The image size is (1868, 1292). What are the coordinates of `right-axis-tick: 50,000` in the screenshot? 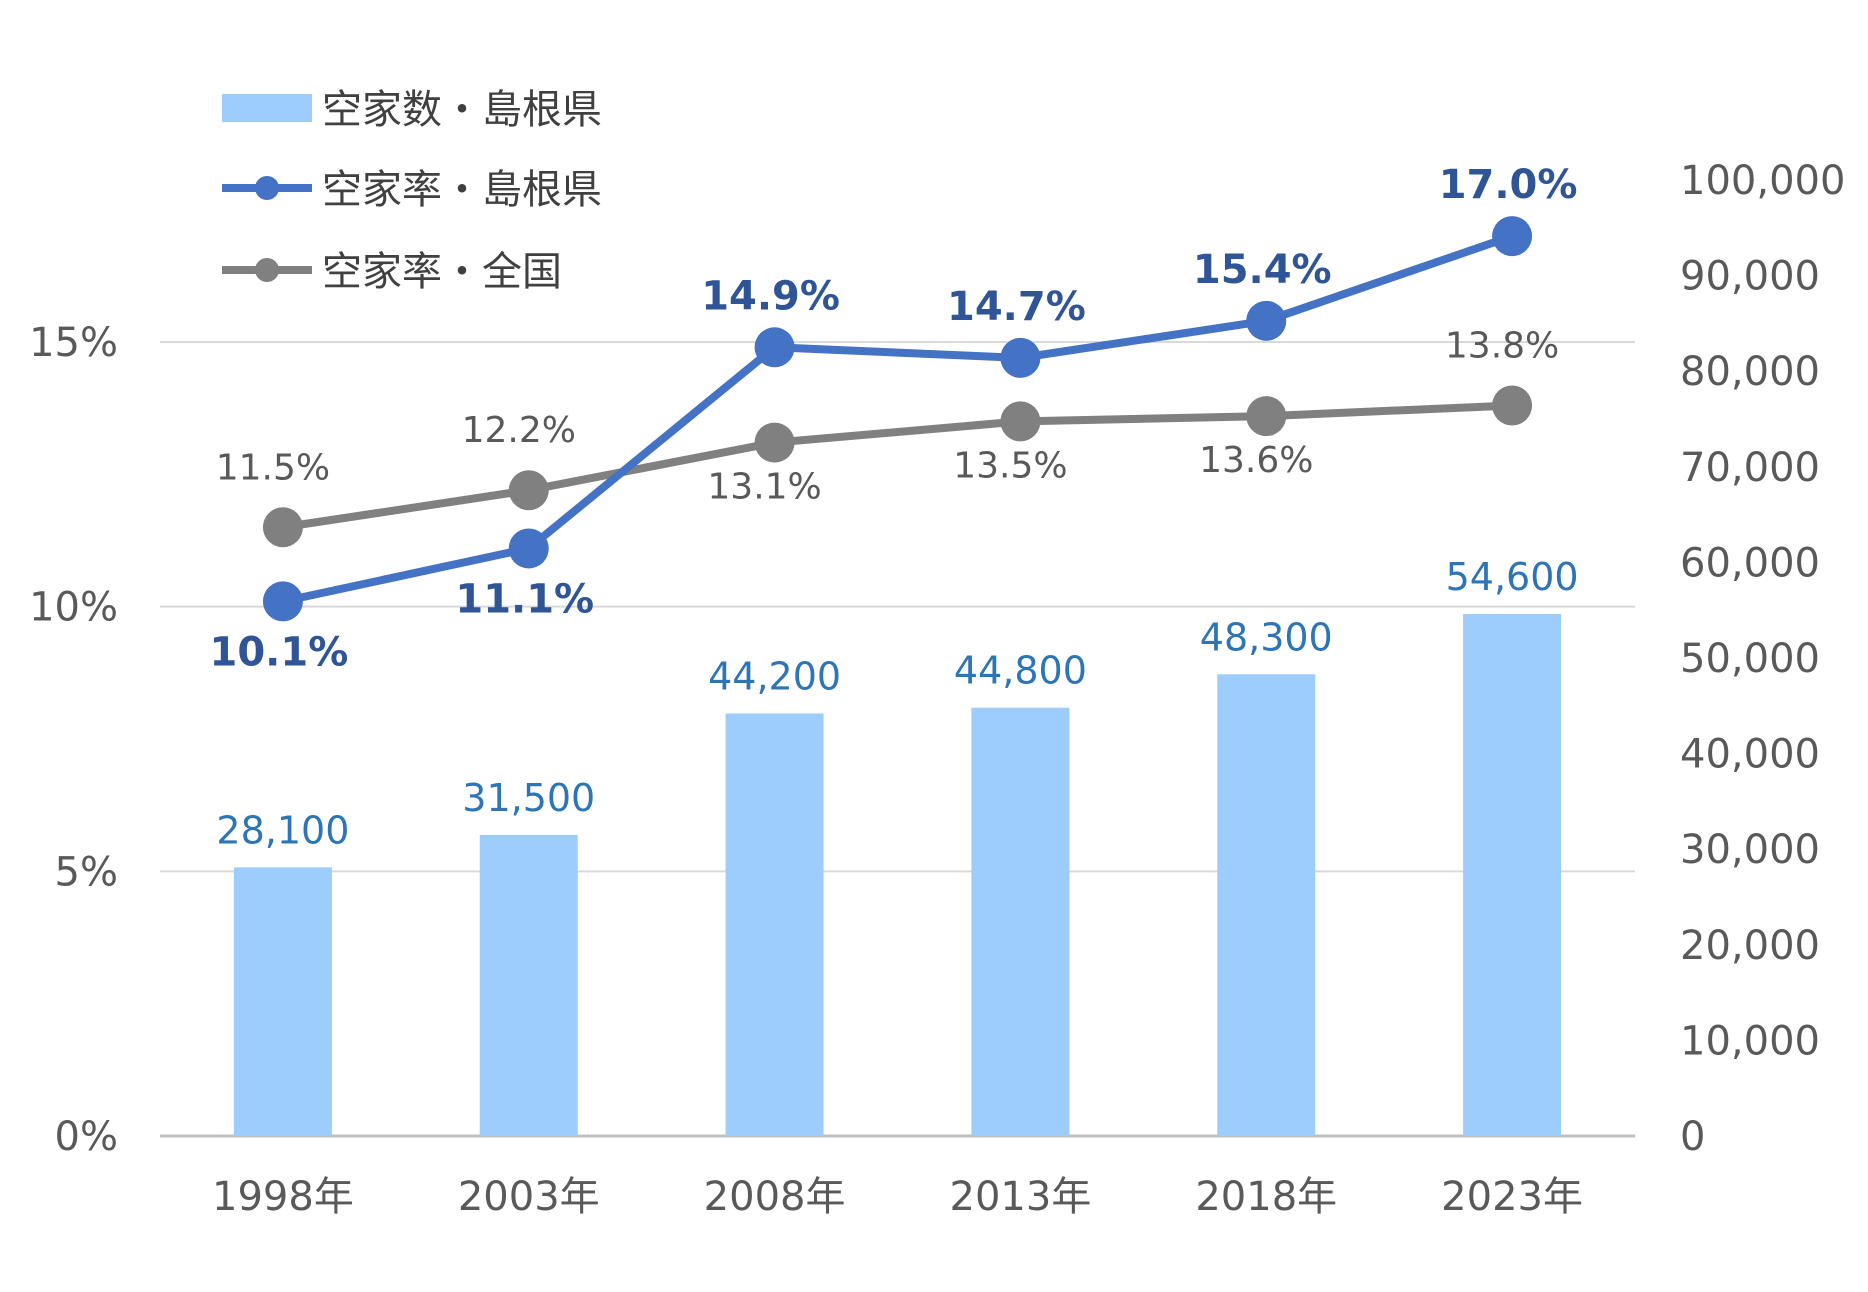 It's located at (1750, 659).